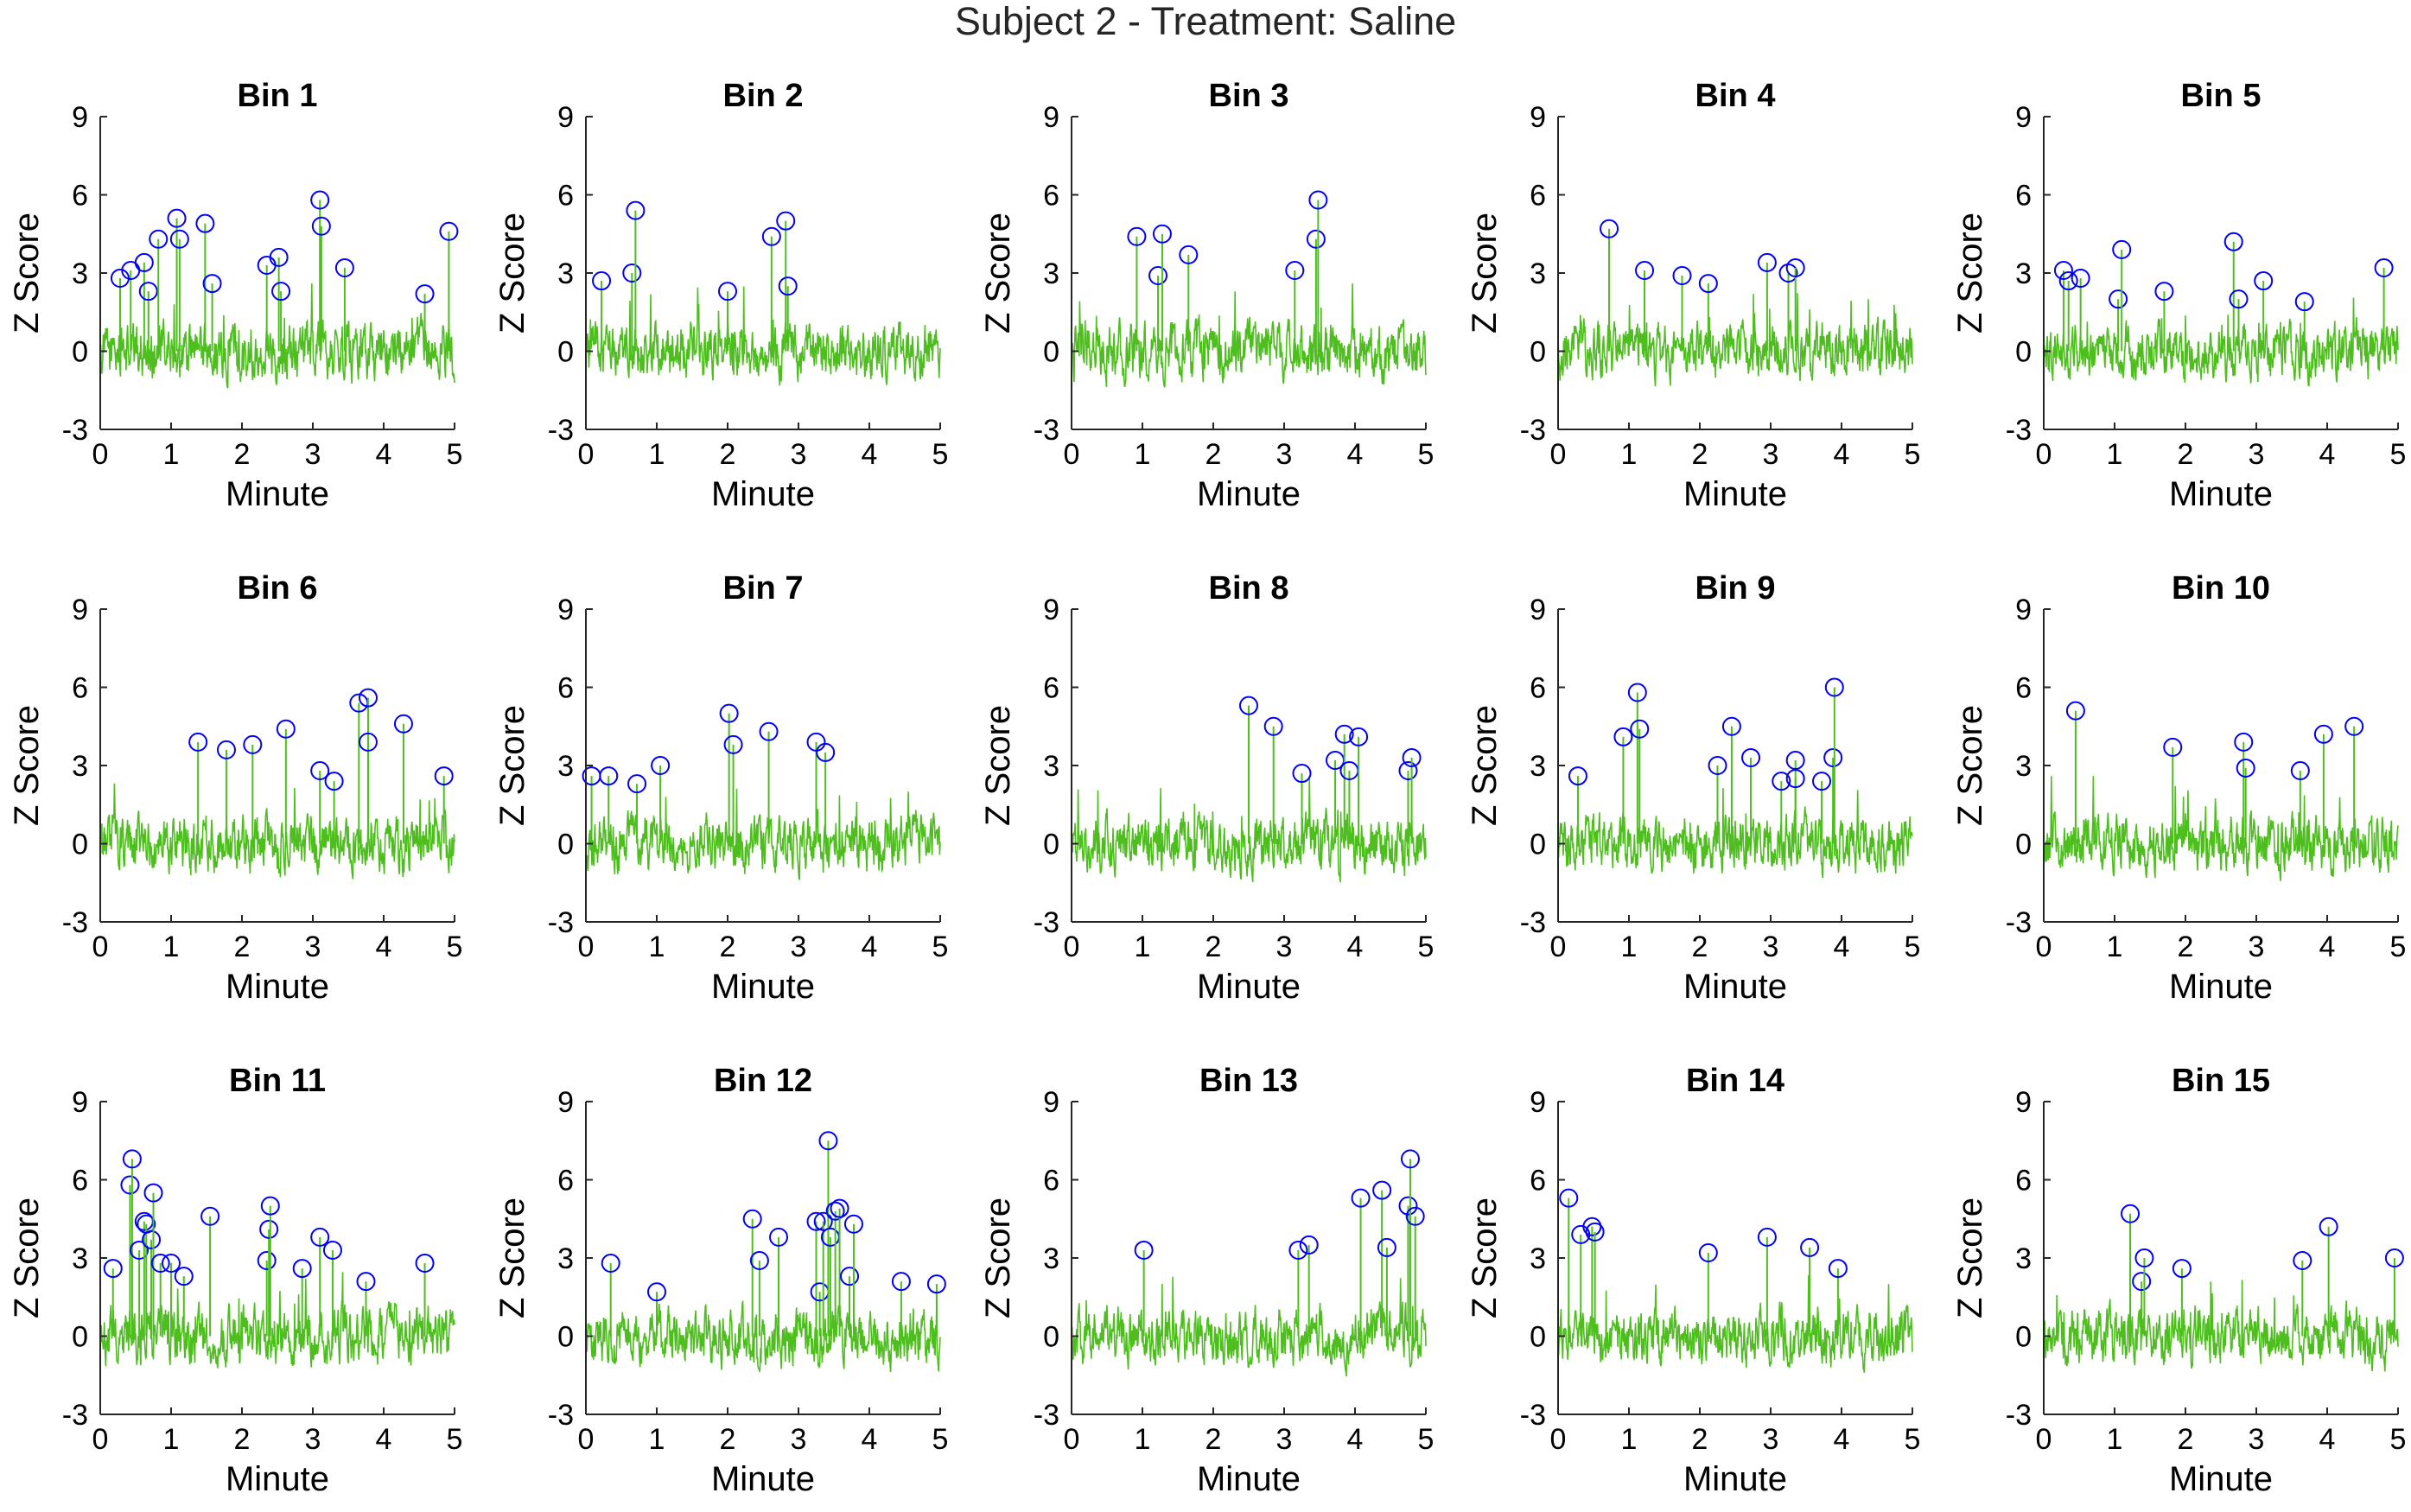  Describe the element at coordinates (1051, 1258) in the screenshot. I see `y-tick-label: 3` at that location.